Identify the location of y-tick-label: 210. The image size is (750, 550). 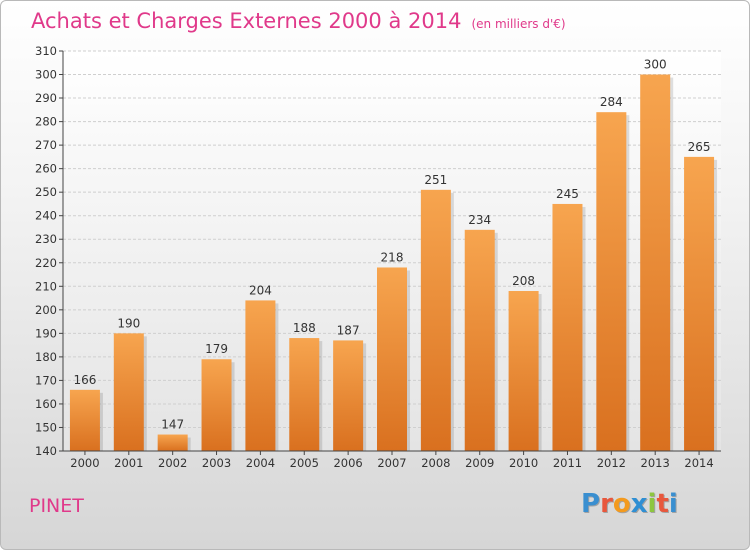
(46, 286).